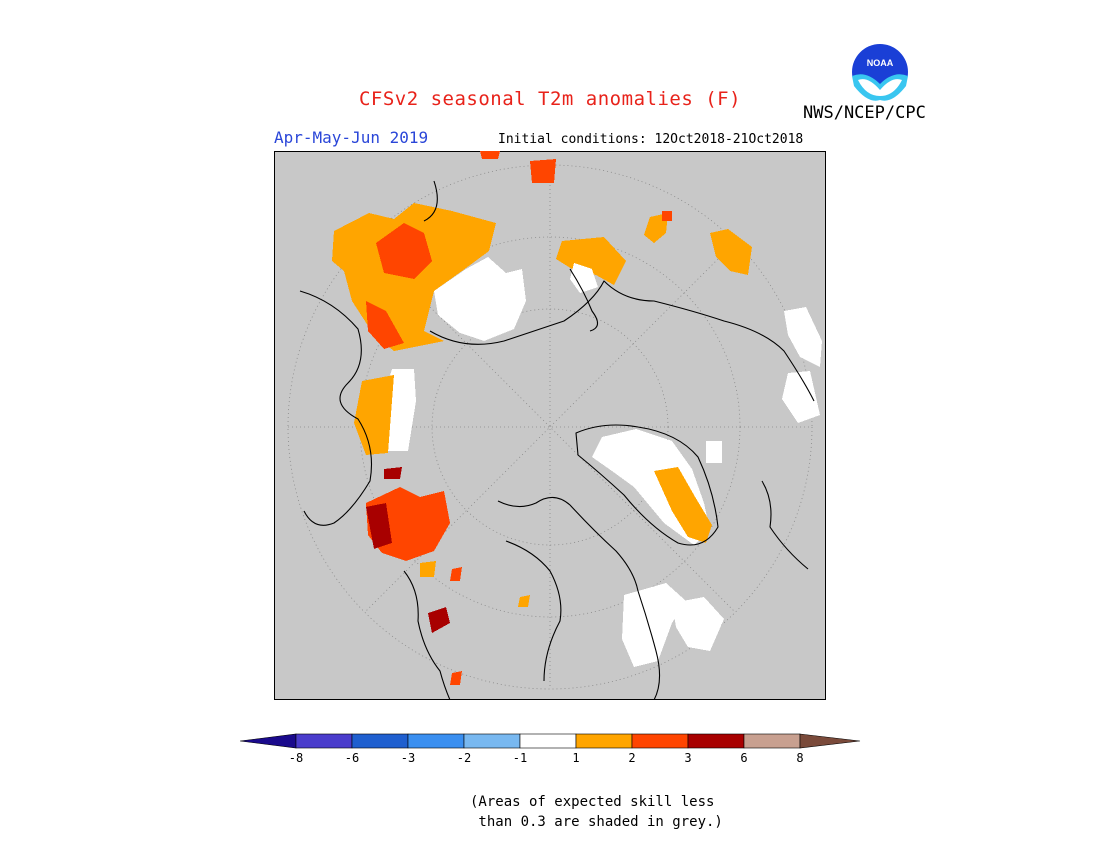 This screenshot has height=850, width=1100. What do you see at coordinates (351, 137) in the screenshot?
I see `forecast-period: Apr-May-Jun 2019` at bounding box center [351, 137].